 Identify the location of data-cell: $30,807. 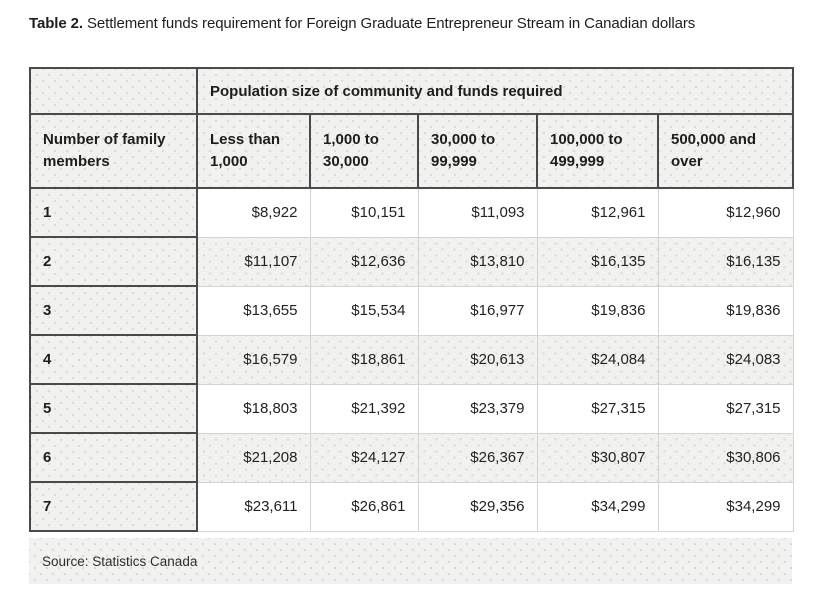
(597, 457).